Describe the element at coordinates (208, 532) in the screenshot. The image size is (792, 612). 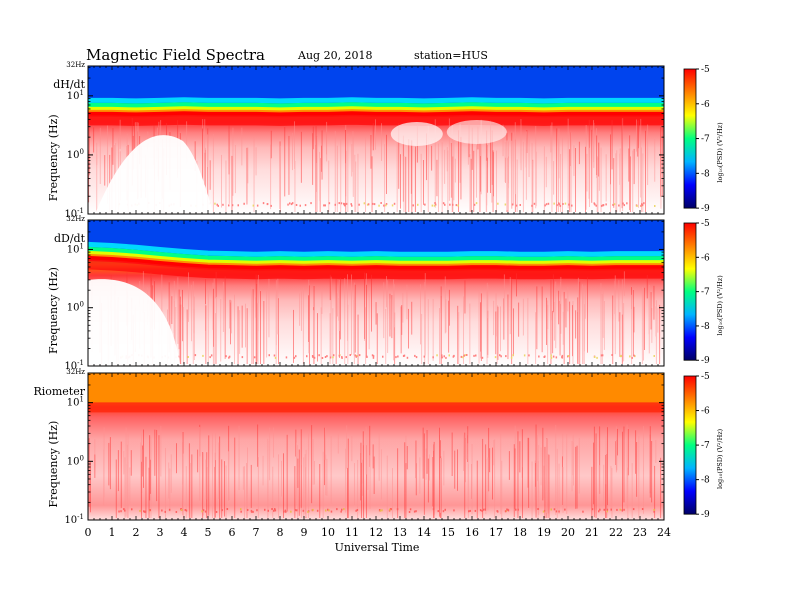
I see `x-tick-label: 5` at that location.